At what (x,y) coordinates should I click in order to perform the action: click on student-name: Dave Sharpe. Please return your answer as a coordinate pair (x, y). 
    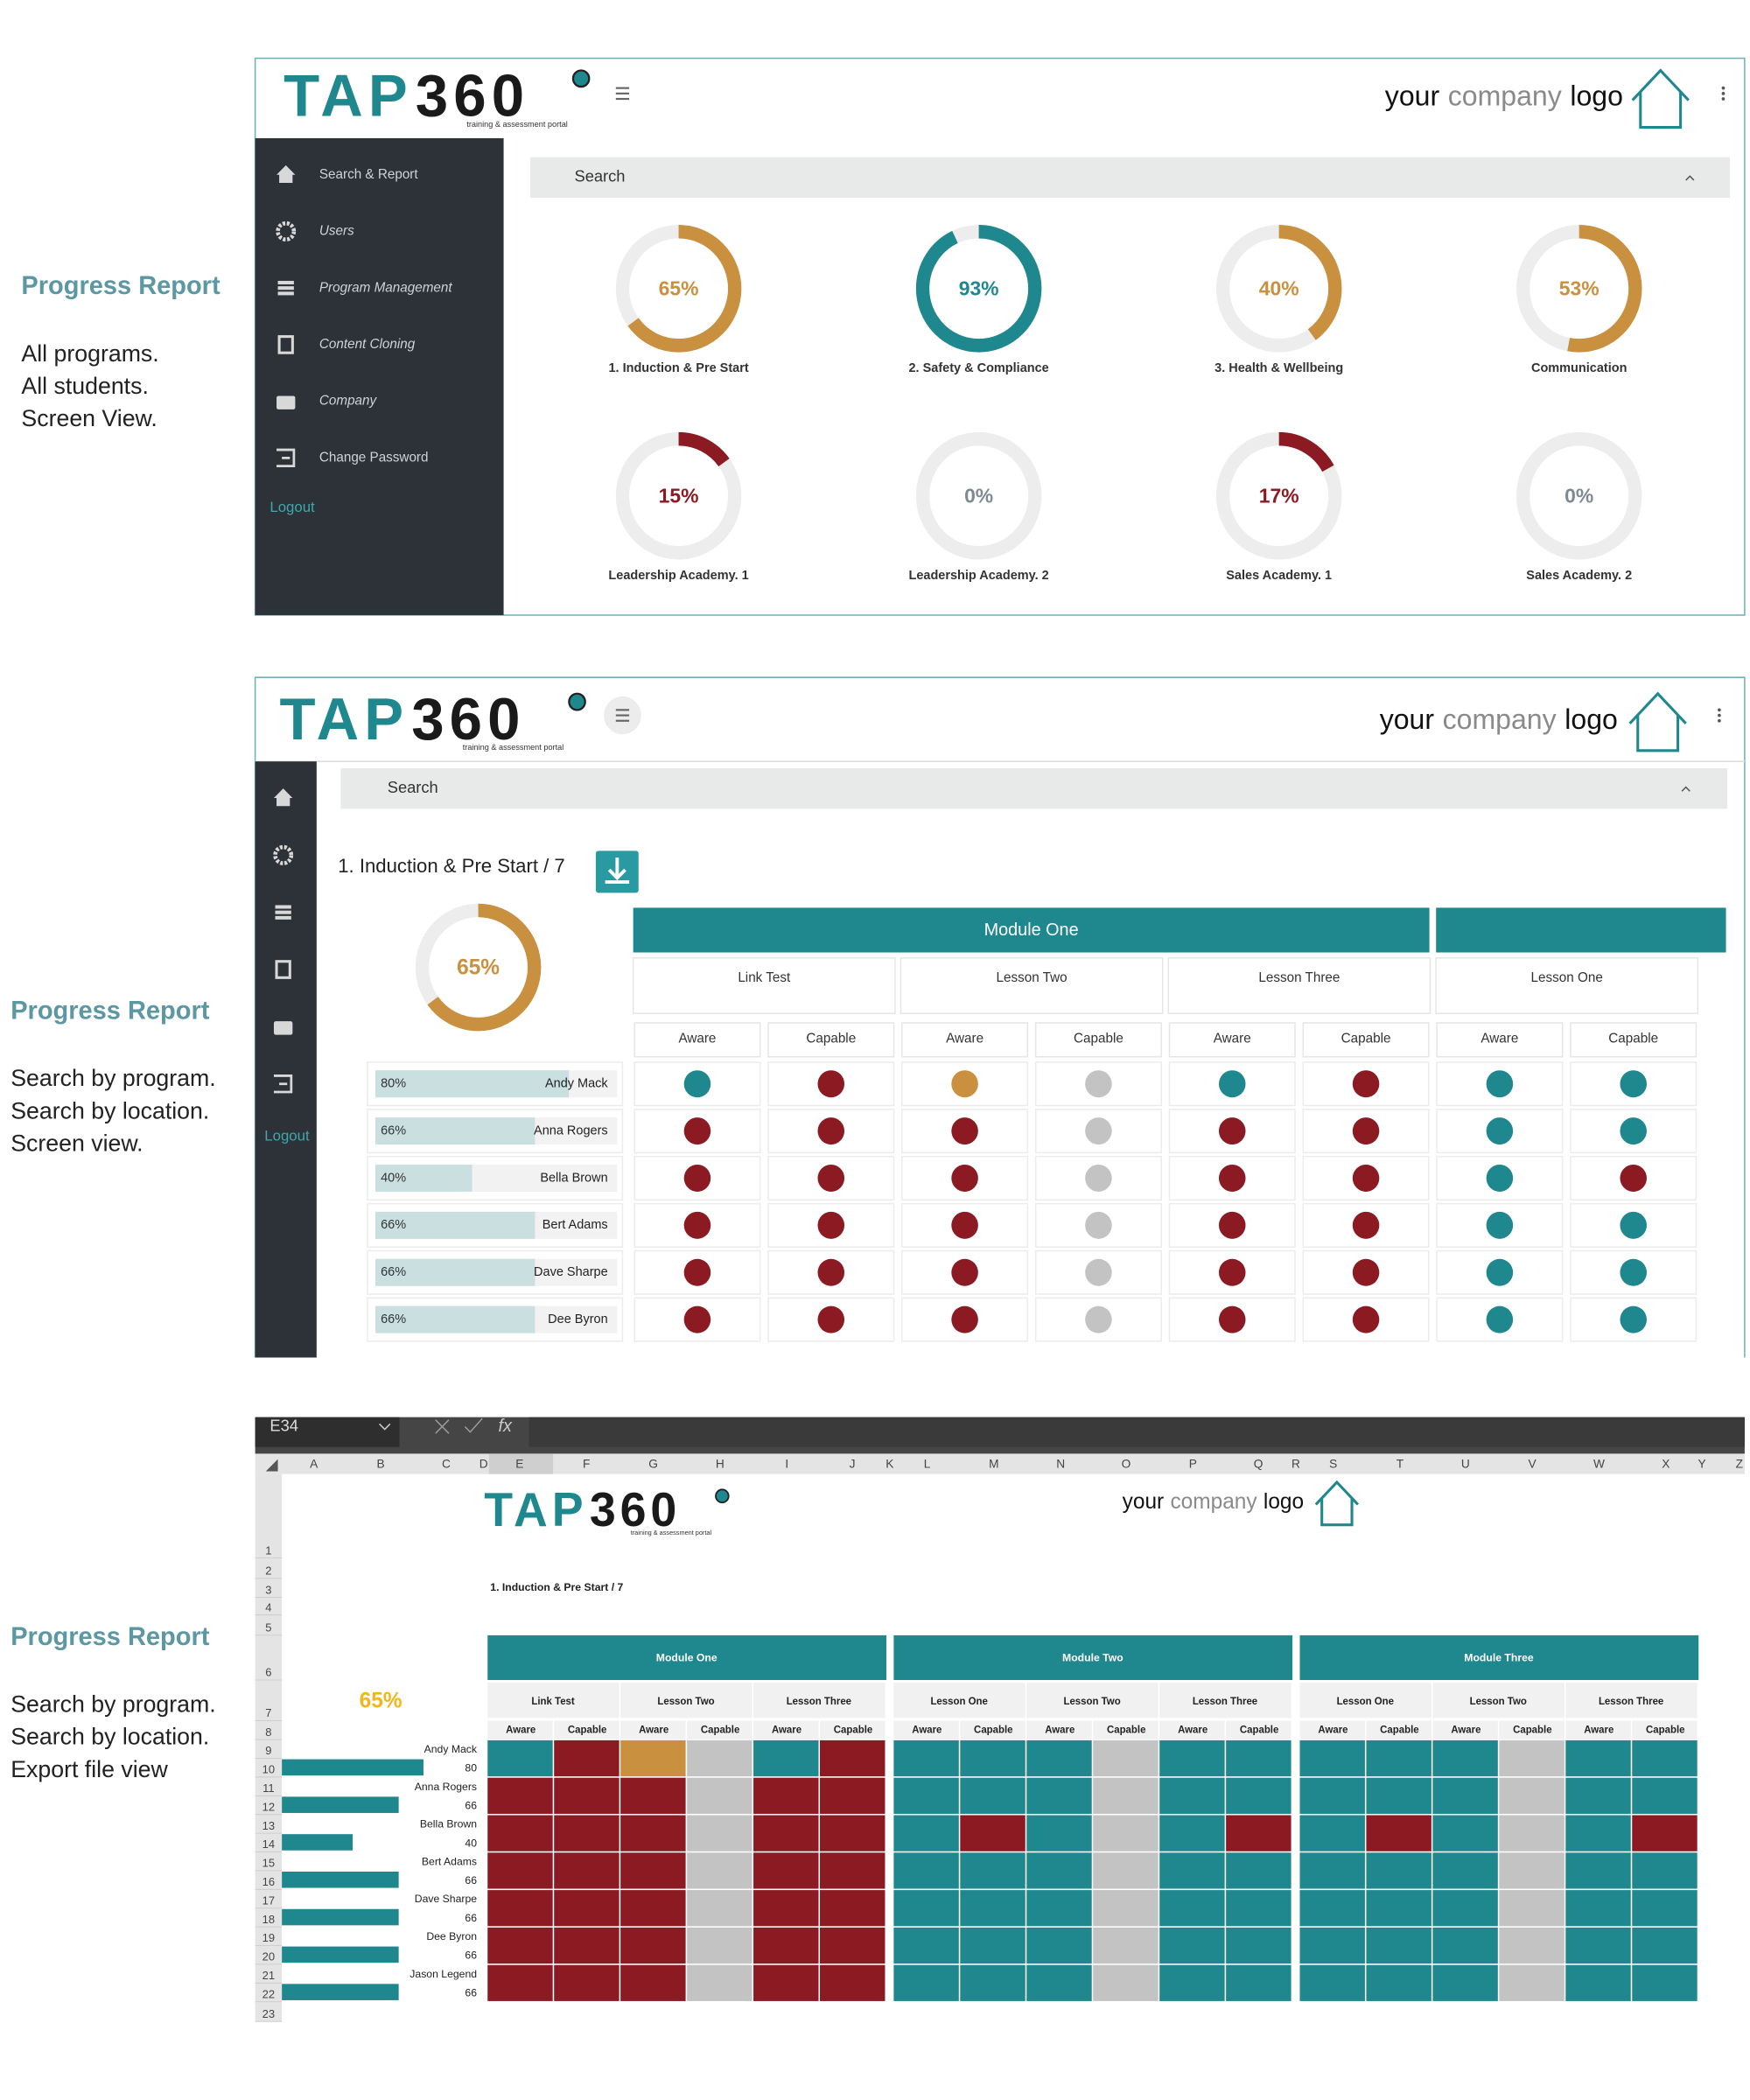
    Looking at the image, I should click on (571, 1272).